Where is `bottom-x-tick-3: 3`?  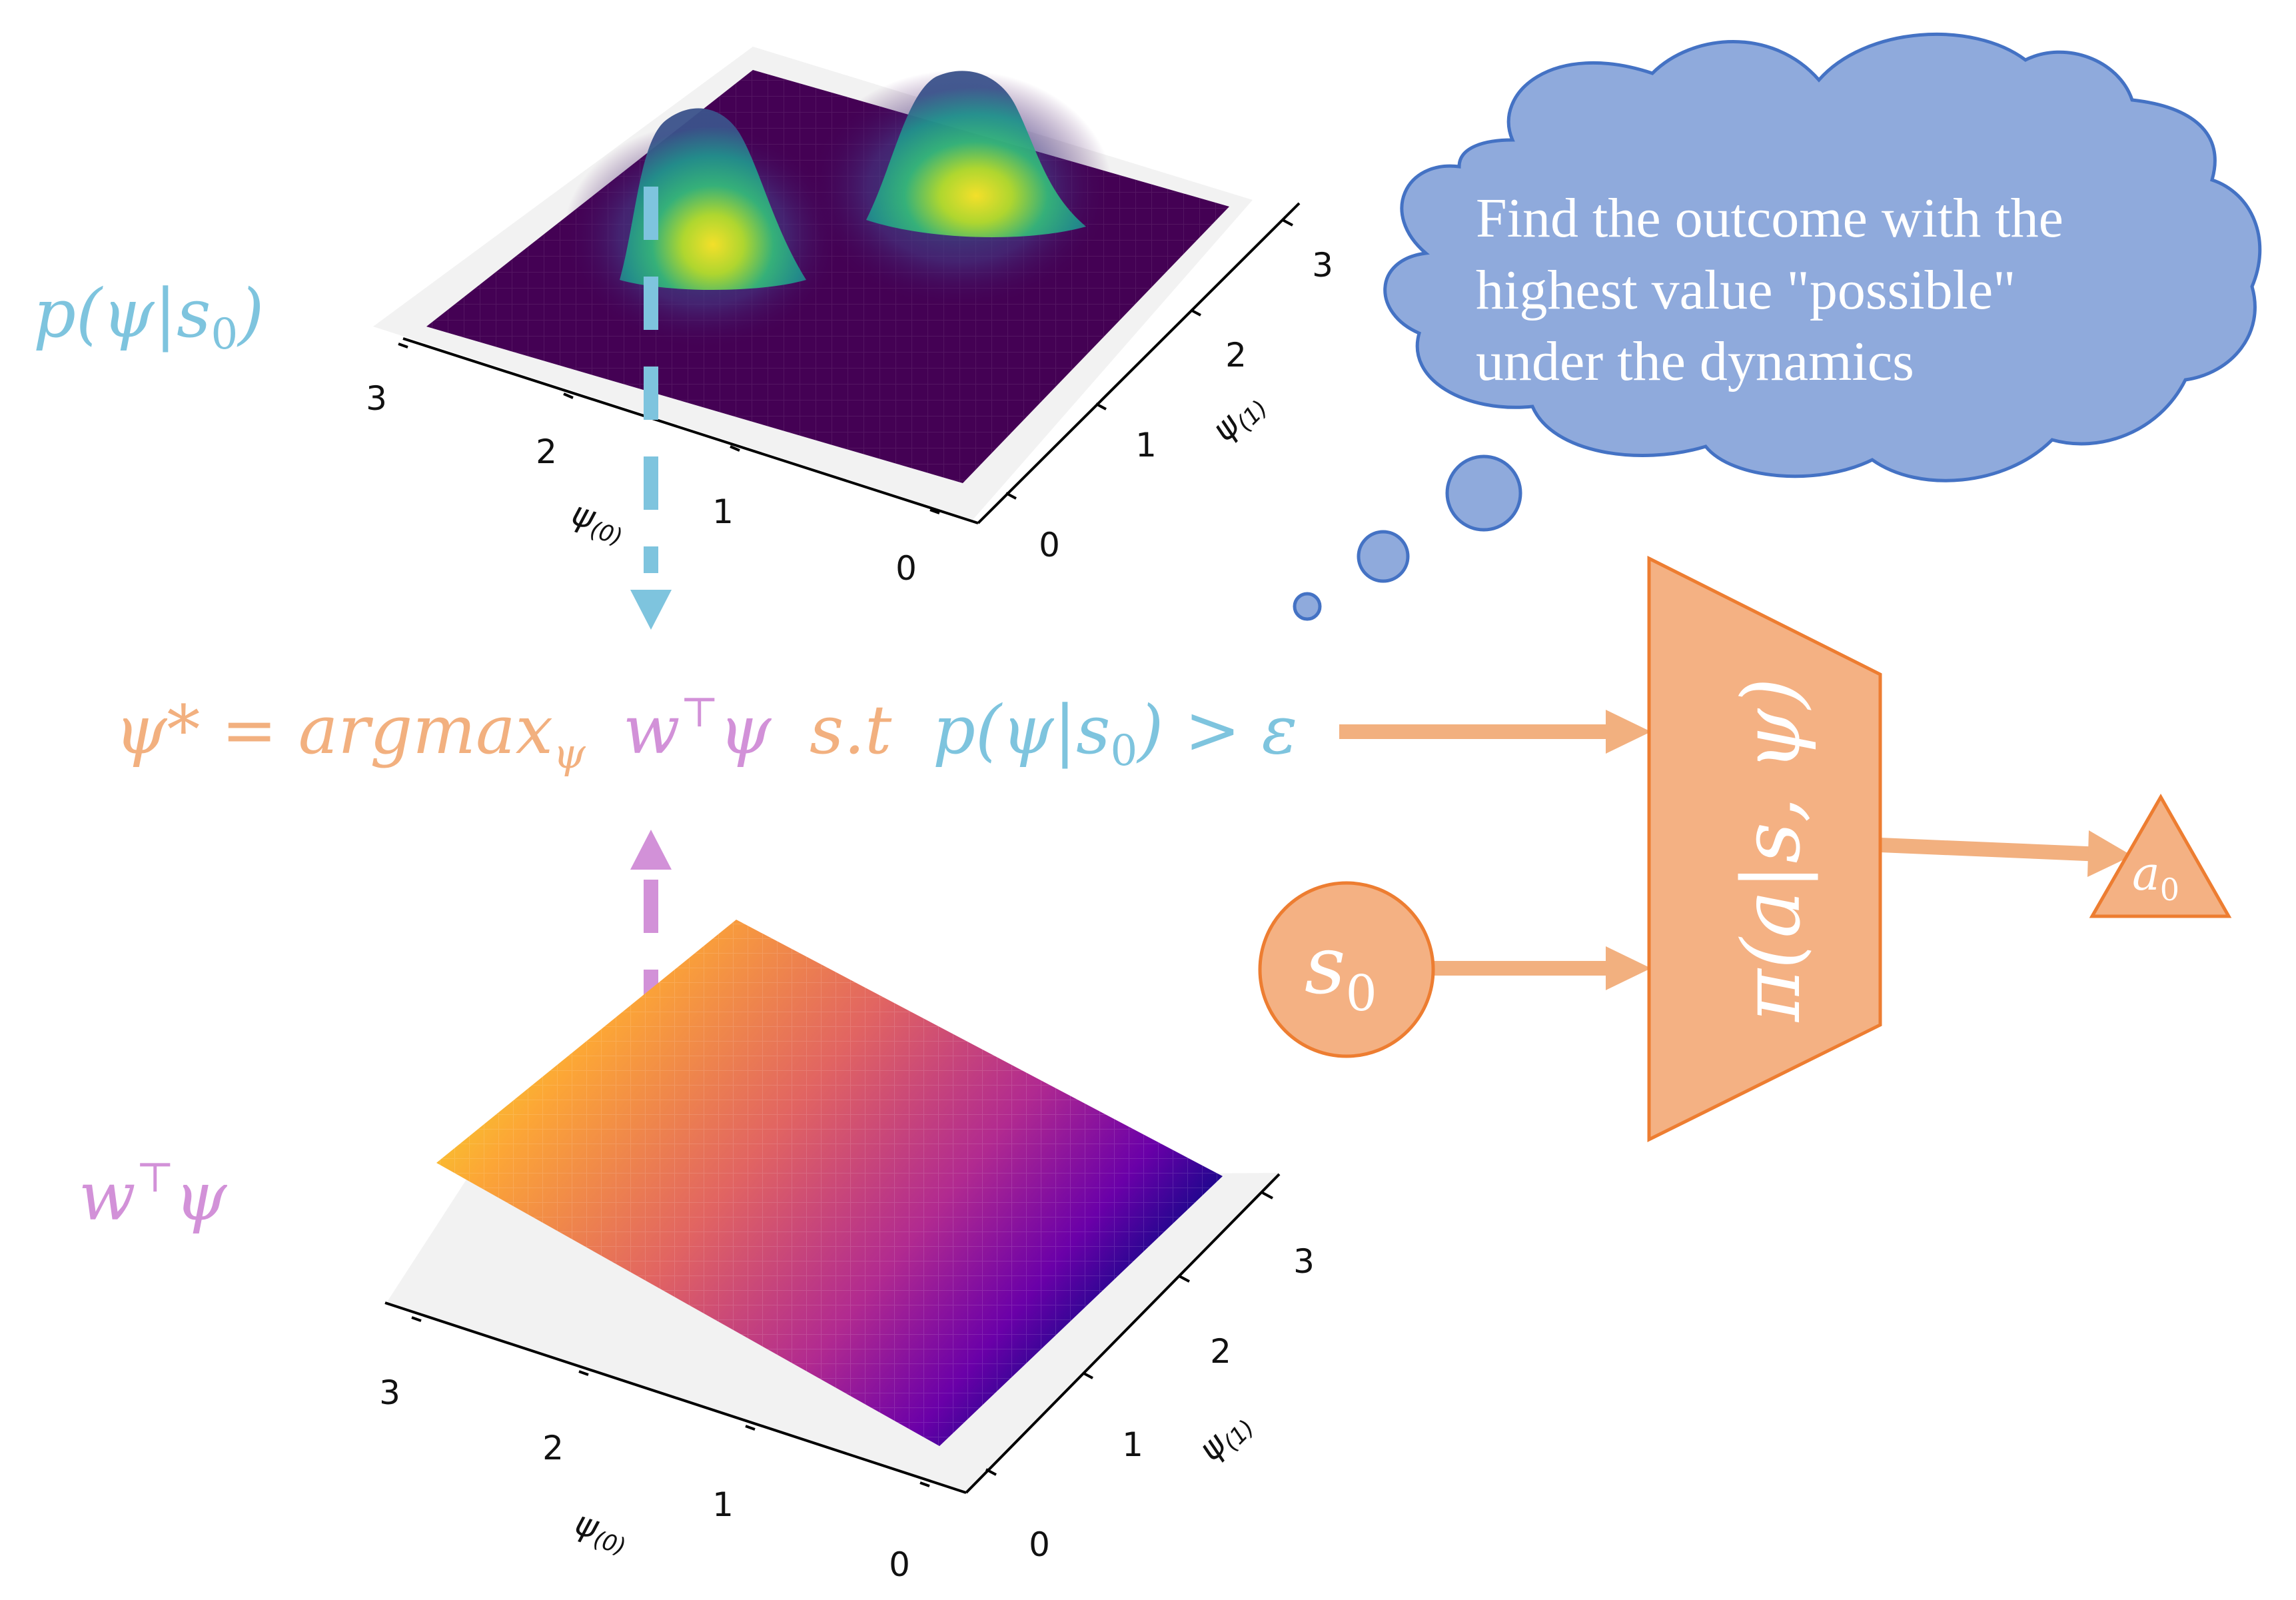
bottom-x-tick-3: 3 is located at coordinates (389, 1392).